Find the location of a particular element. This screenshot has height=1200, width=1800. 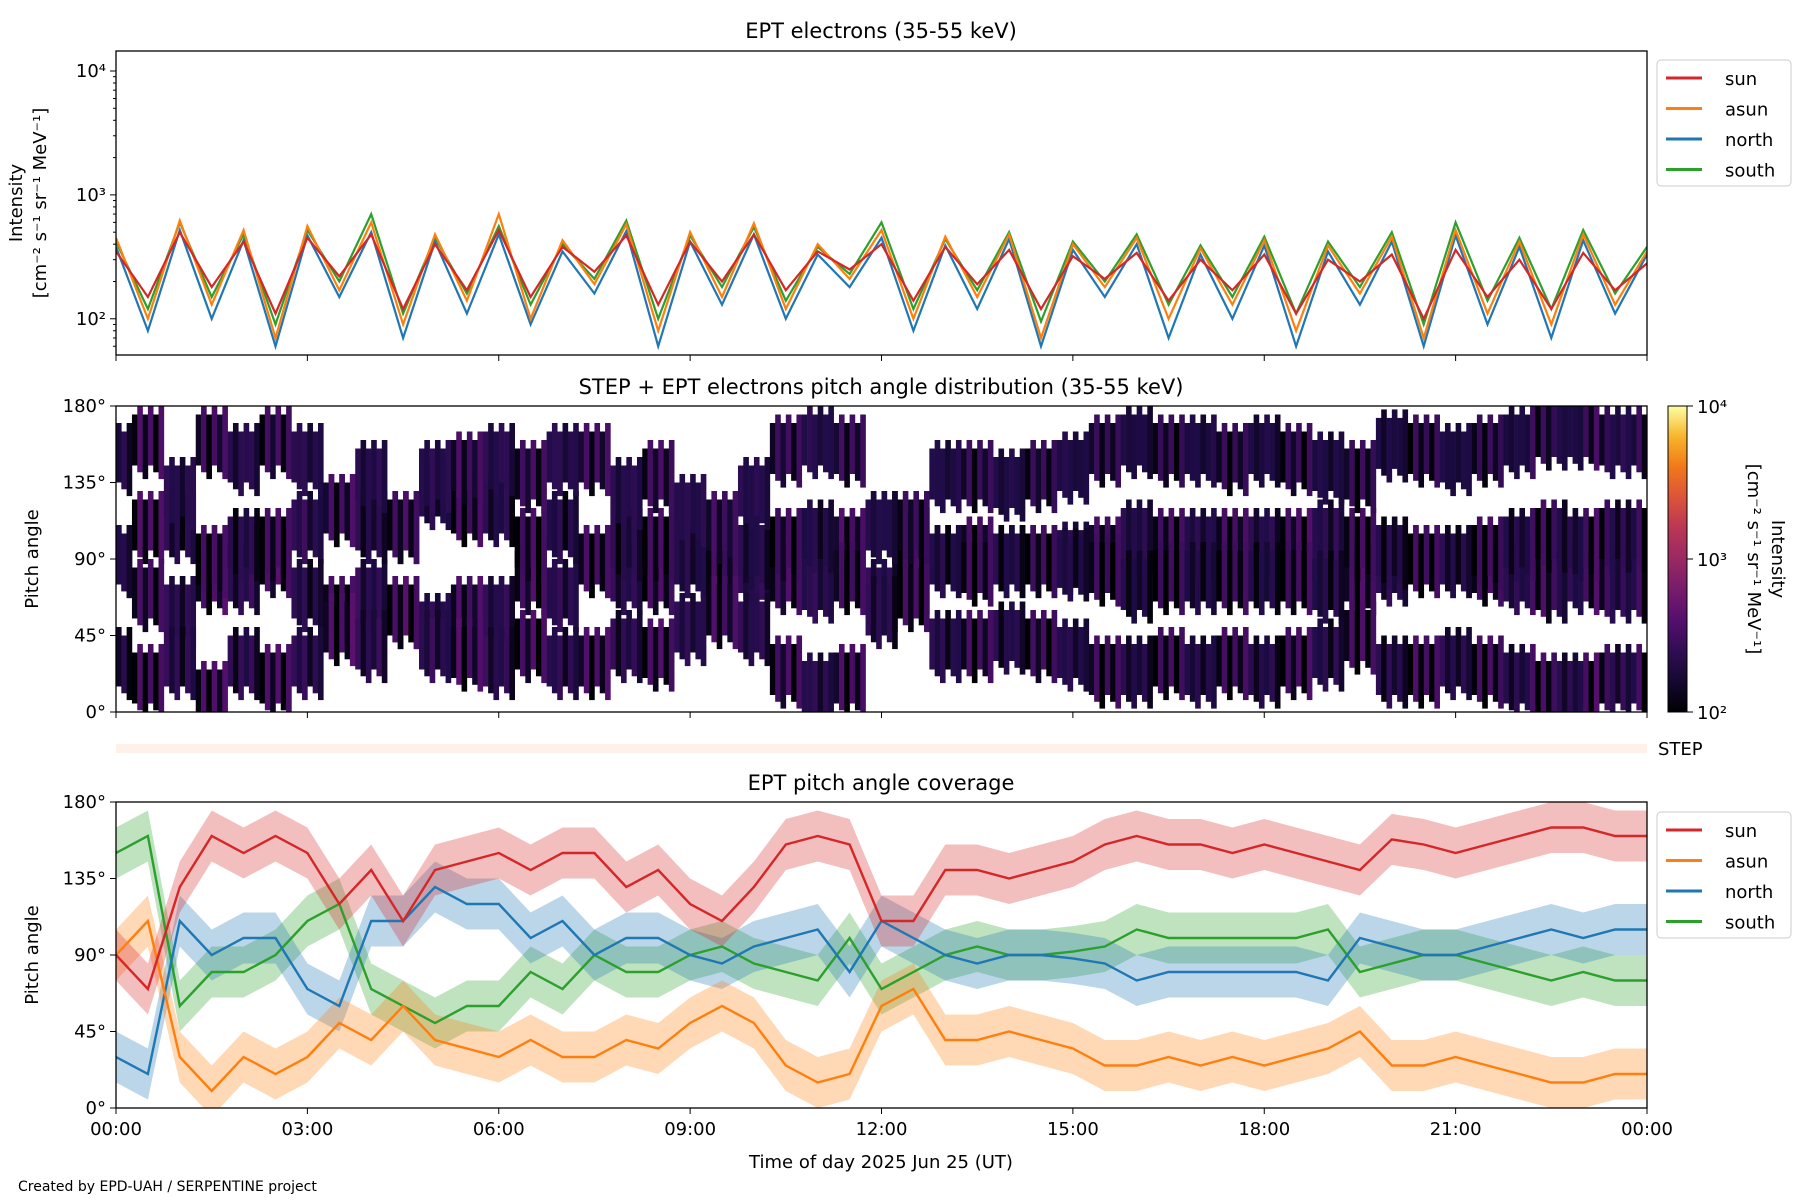

x-tick-label: 00:00 is located at coordinates (116, 1129).